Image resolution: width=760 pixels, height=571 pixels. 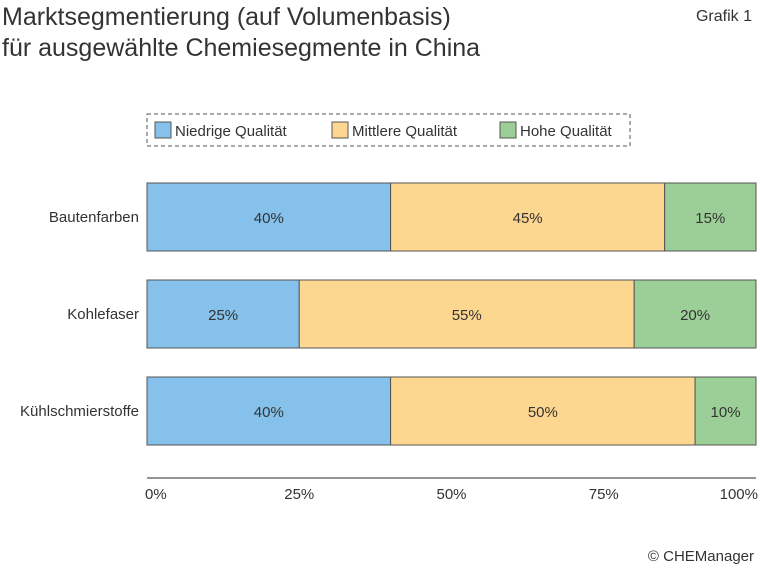 I want to click on data-label-3-1: 40%, so click(x=269, y=412).